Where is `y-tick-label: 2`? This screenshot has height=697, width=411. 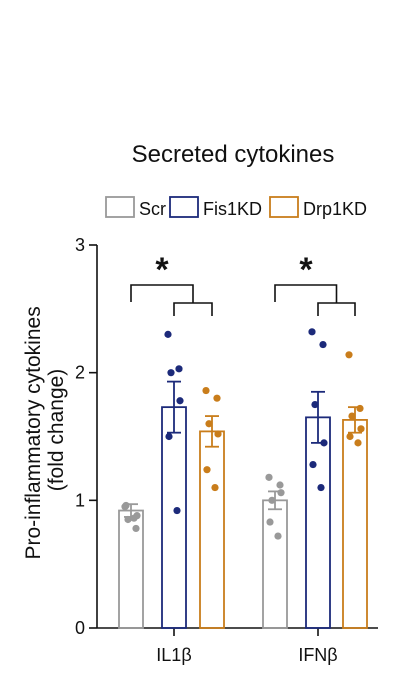
y-tick-label: 2 is located at coordinates (80, 373).